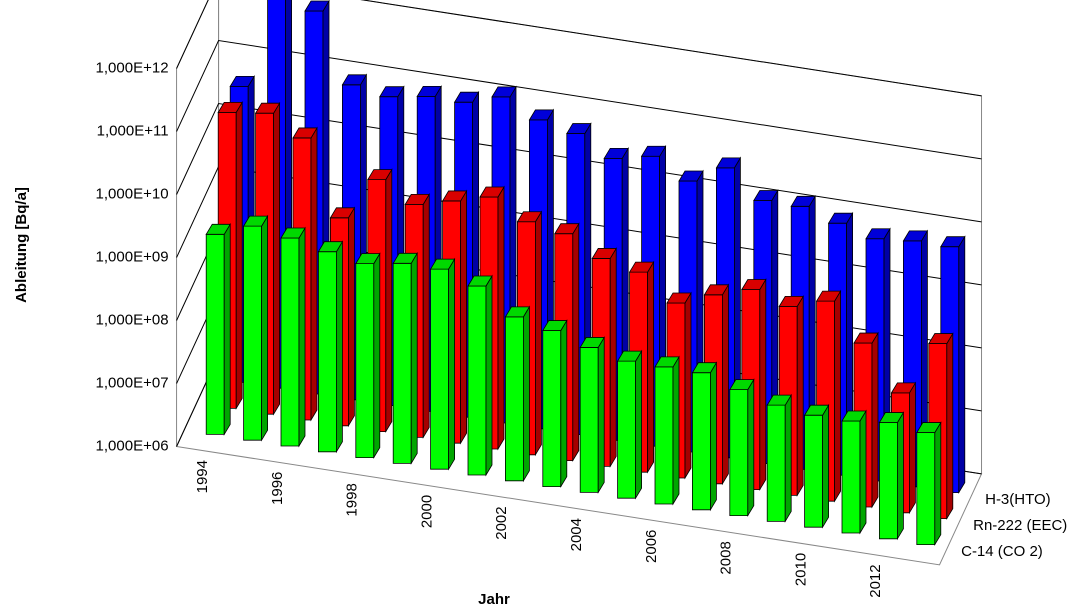  I want to click on x-tick-label: 2008, so click(726, 557).